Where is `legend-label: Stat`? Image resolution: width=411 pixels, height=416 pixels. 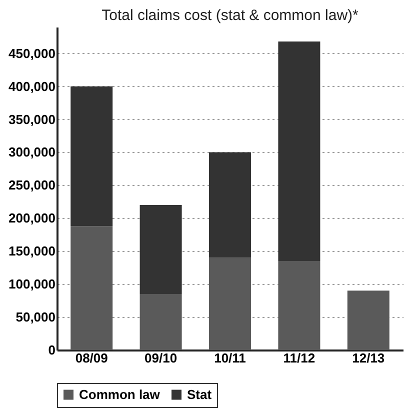 legend-label: Stat is located at coordinates (199, 394).